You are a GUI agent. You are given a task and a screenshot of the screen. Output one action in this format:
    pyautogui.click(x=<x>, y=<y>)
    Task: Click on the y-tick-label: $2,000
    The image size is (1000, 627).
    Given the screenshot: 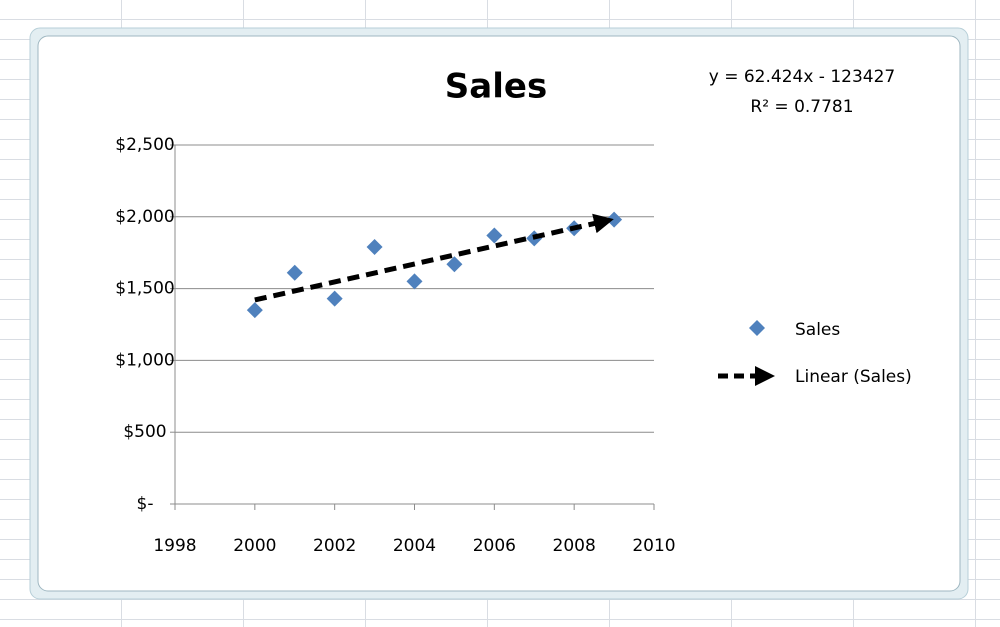 What is the action you would take?
    pyautogui.click(x=144, y=217)
    